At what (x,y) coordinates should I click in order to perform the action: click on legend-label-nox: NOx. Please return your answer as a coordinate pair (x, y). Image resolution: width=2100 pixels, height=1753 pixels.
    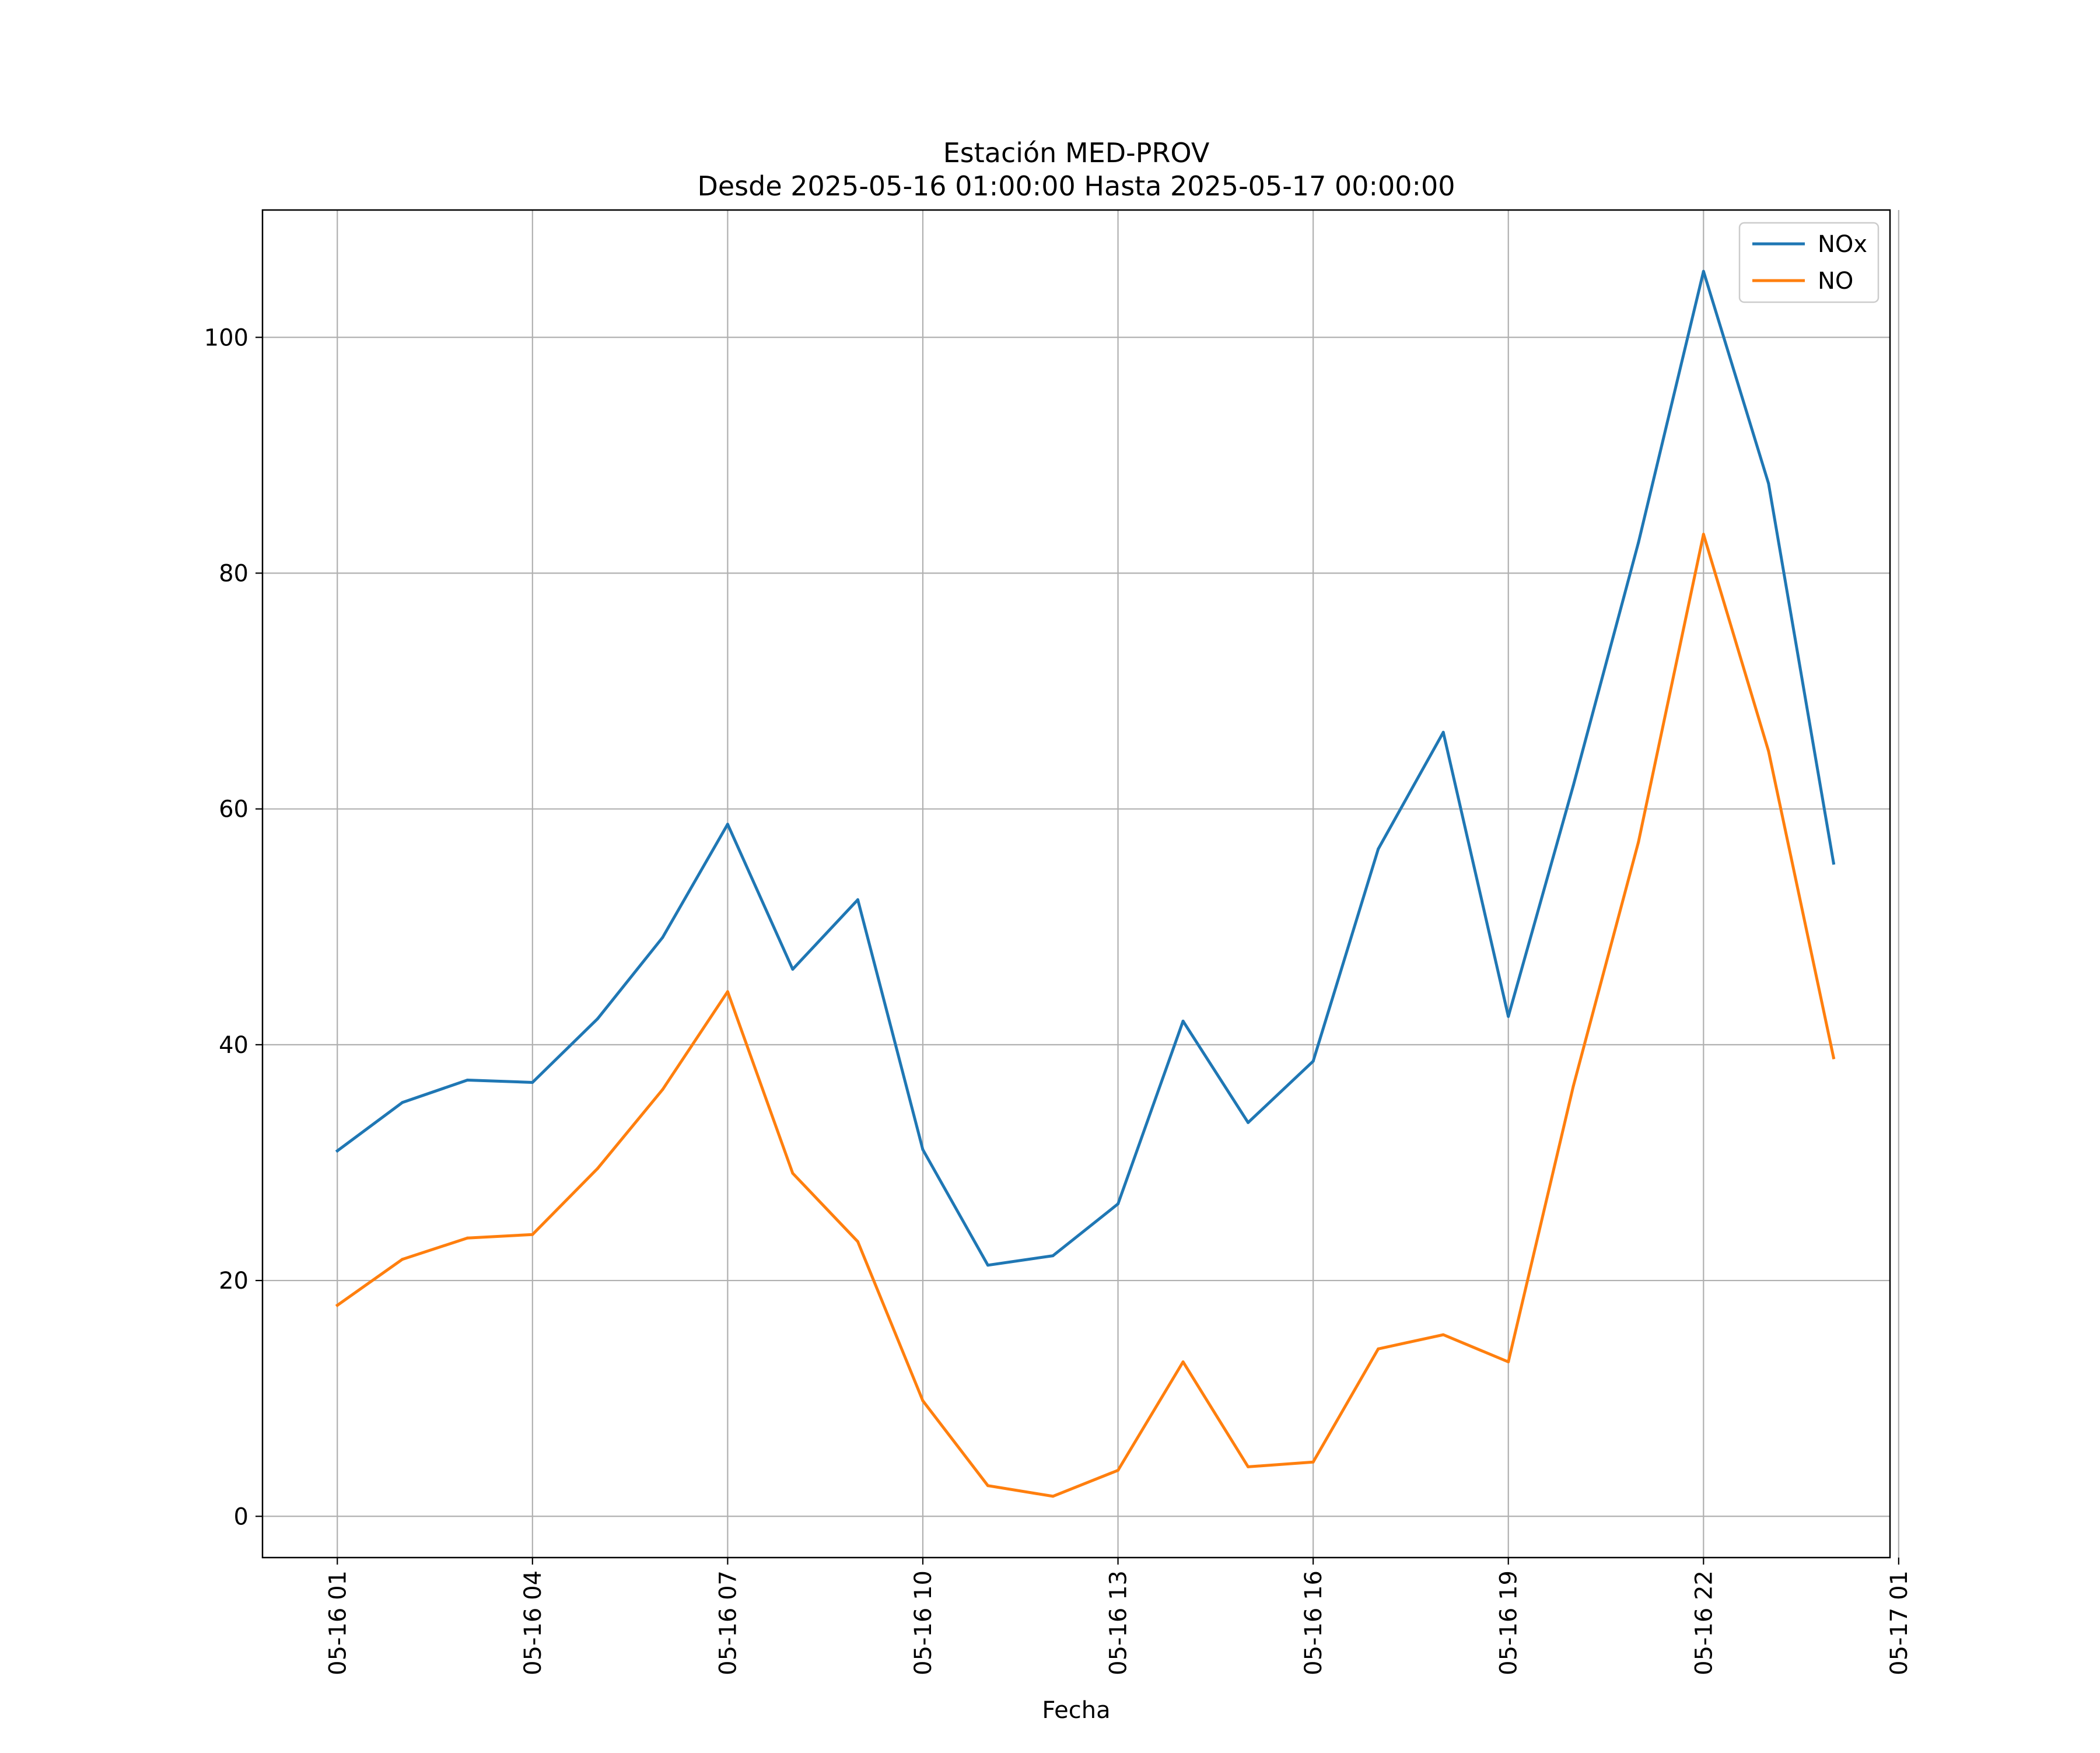
    Looking at the image, I should click on (1842, 244).